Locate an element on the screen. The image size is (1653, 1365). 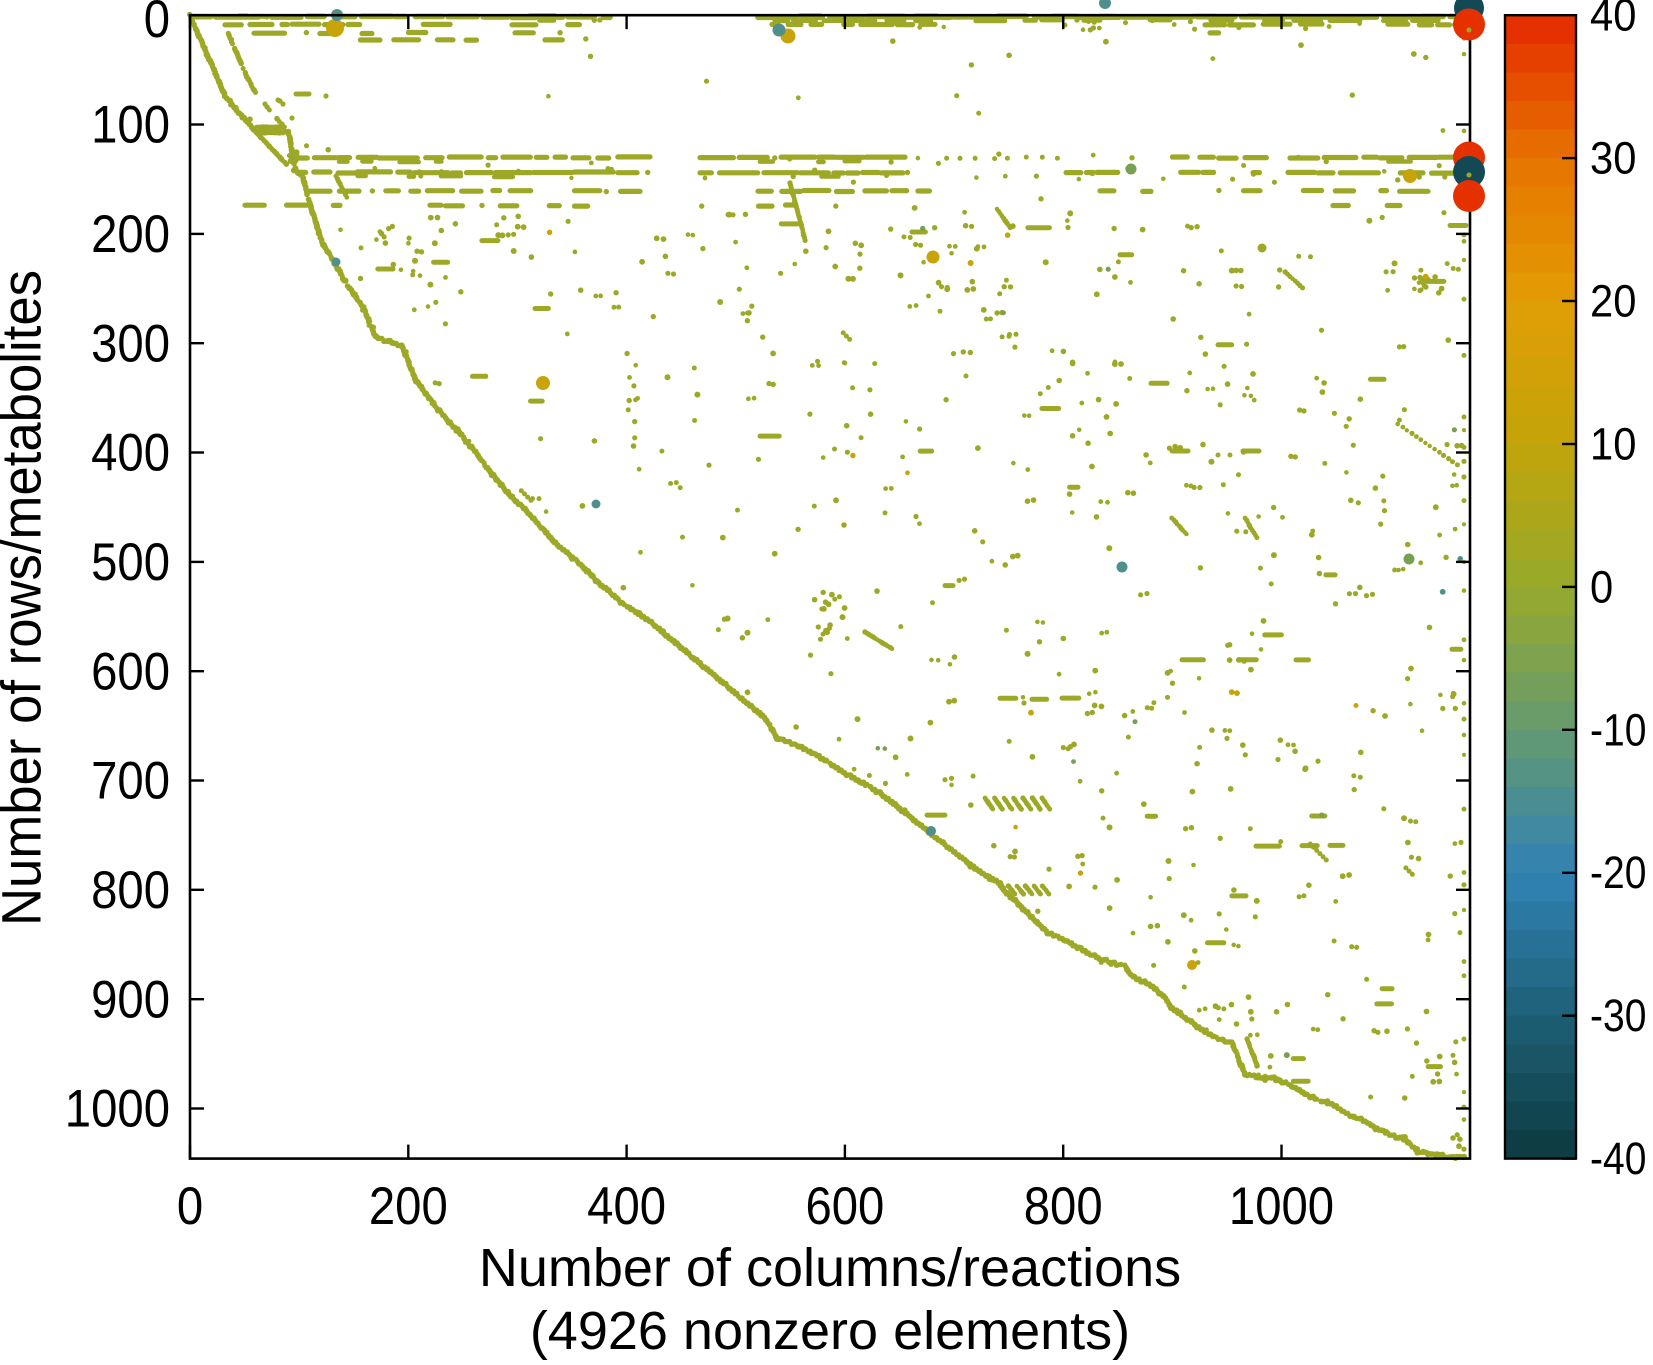
svg-text: 300 is located at coordinates (130, 343).